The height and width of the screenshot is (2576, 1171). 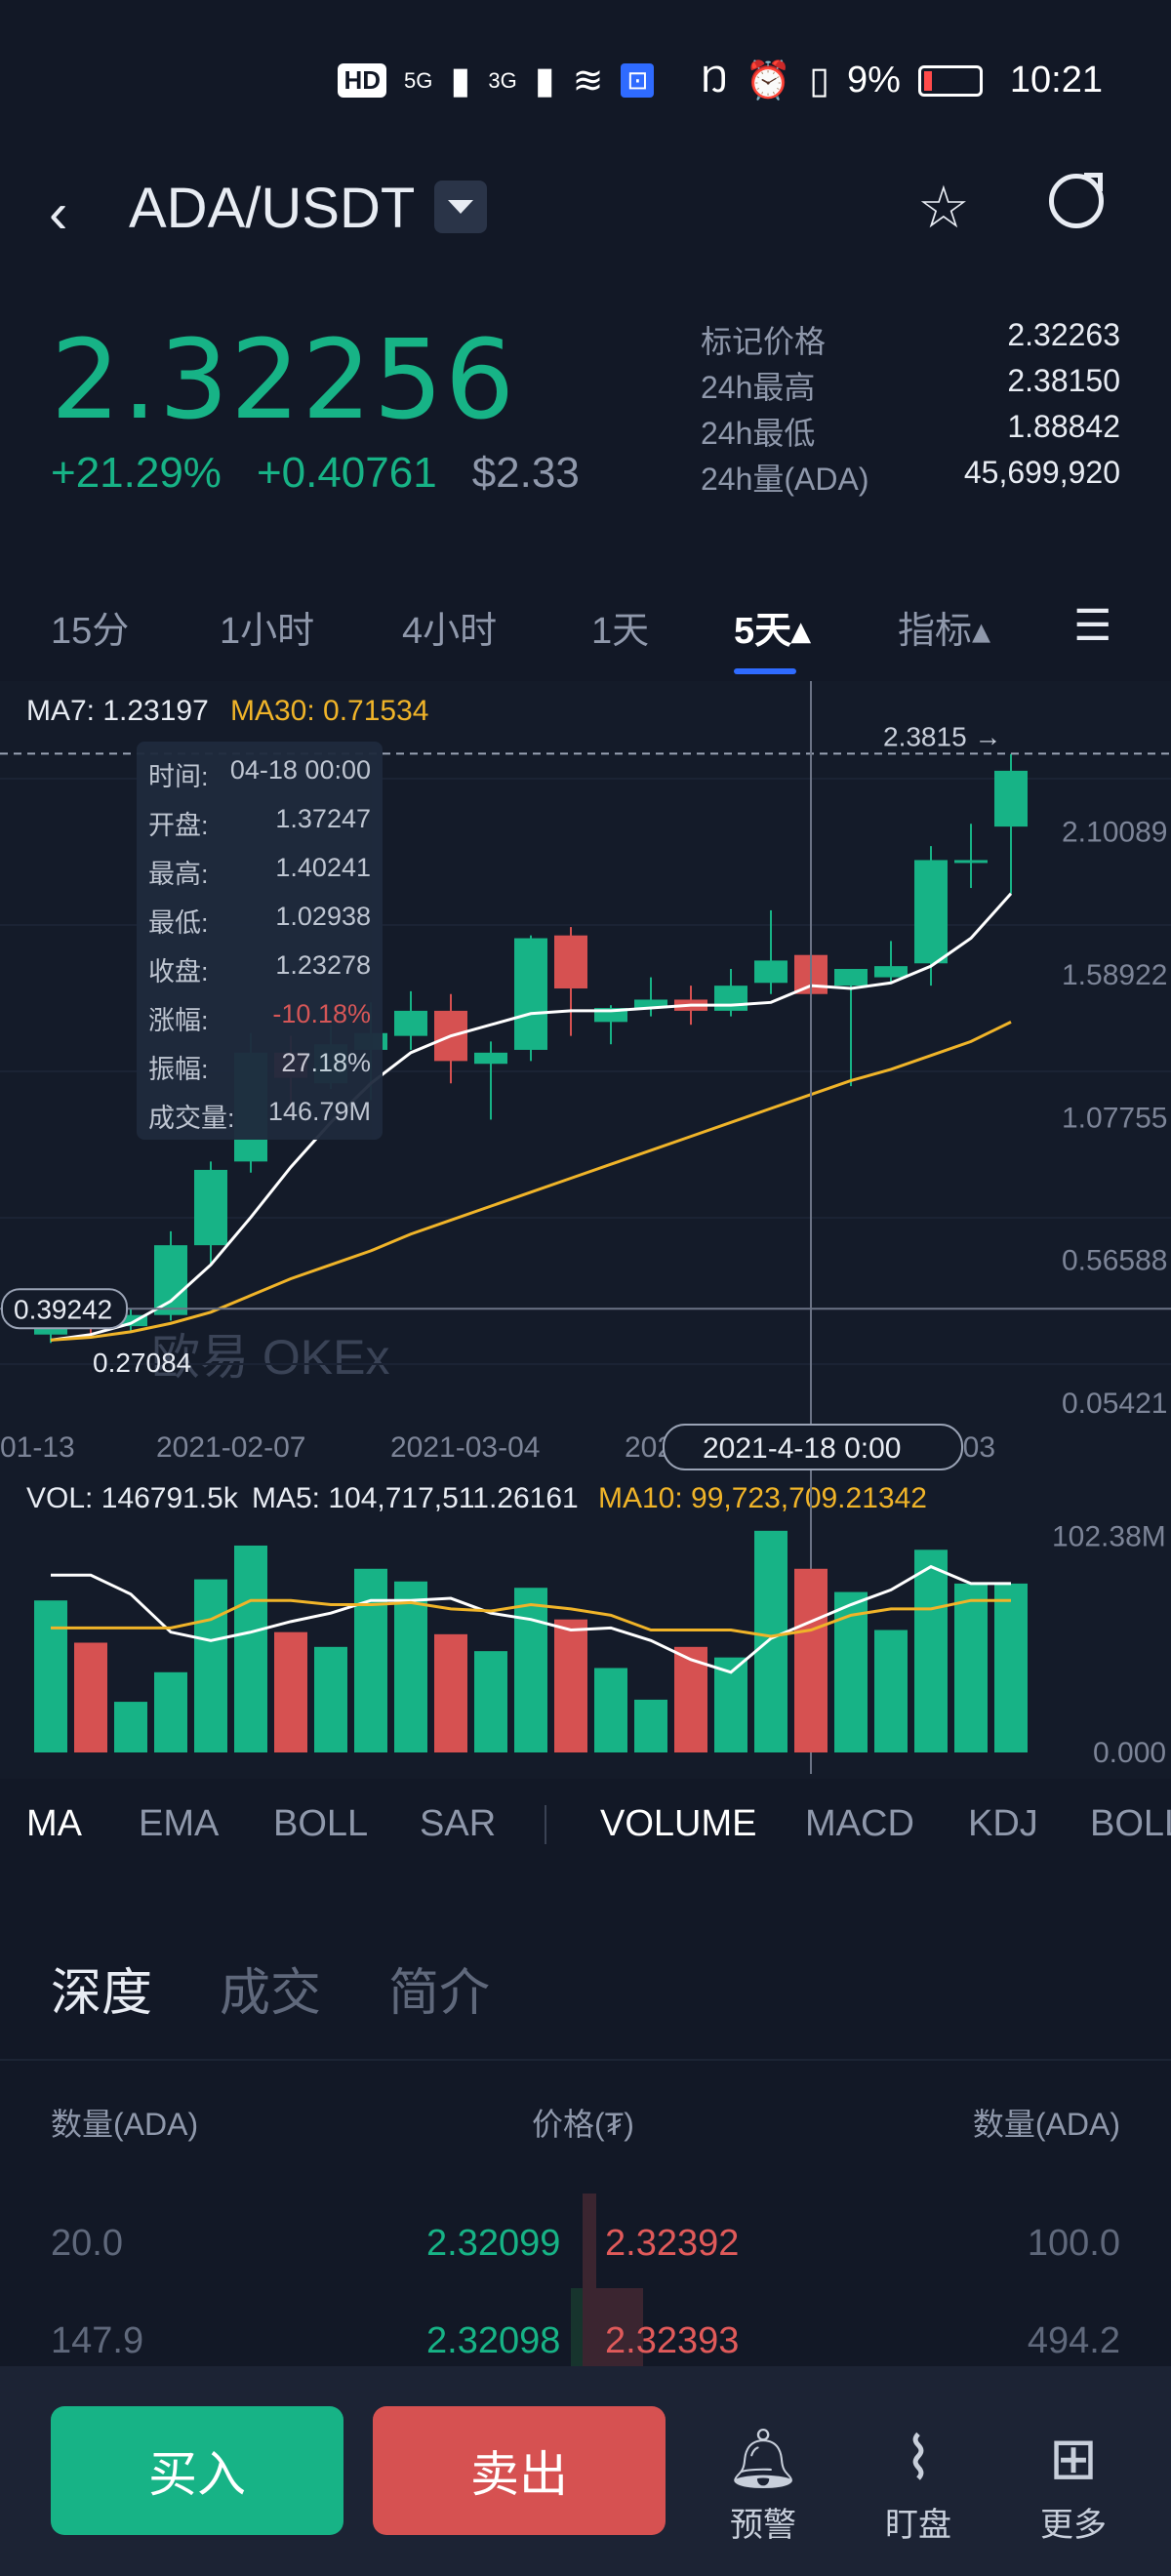 I want to click on y-tick-label: 1.07755, so click(x=1114, y=1118).